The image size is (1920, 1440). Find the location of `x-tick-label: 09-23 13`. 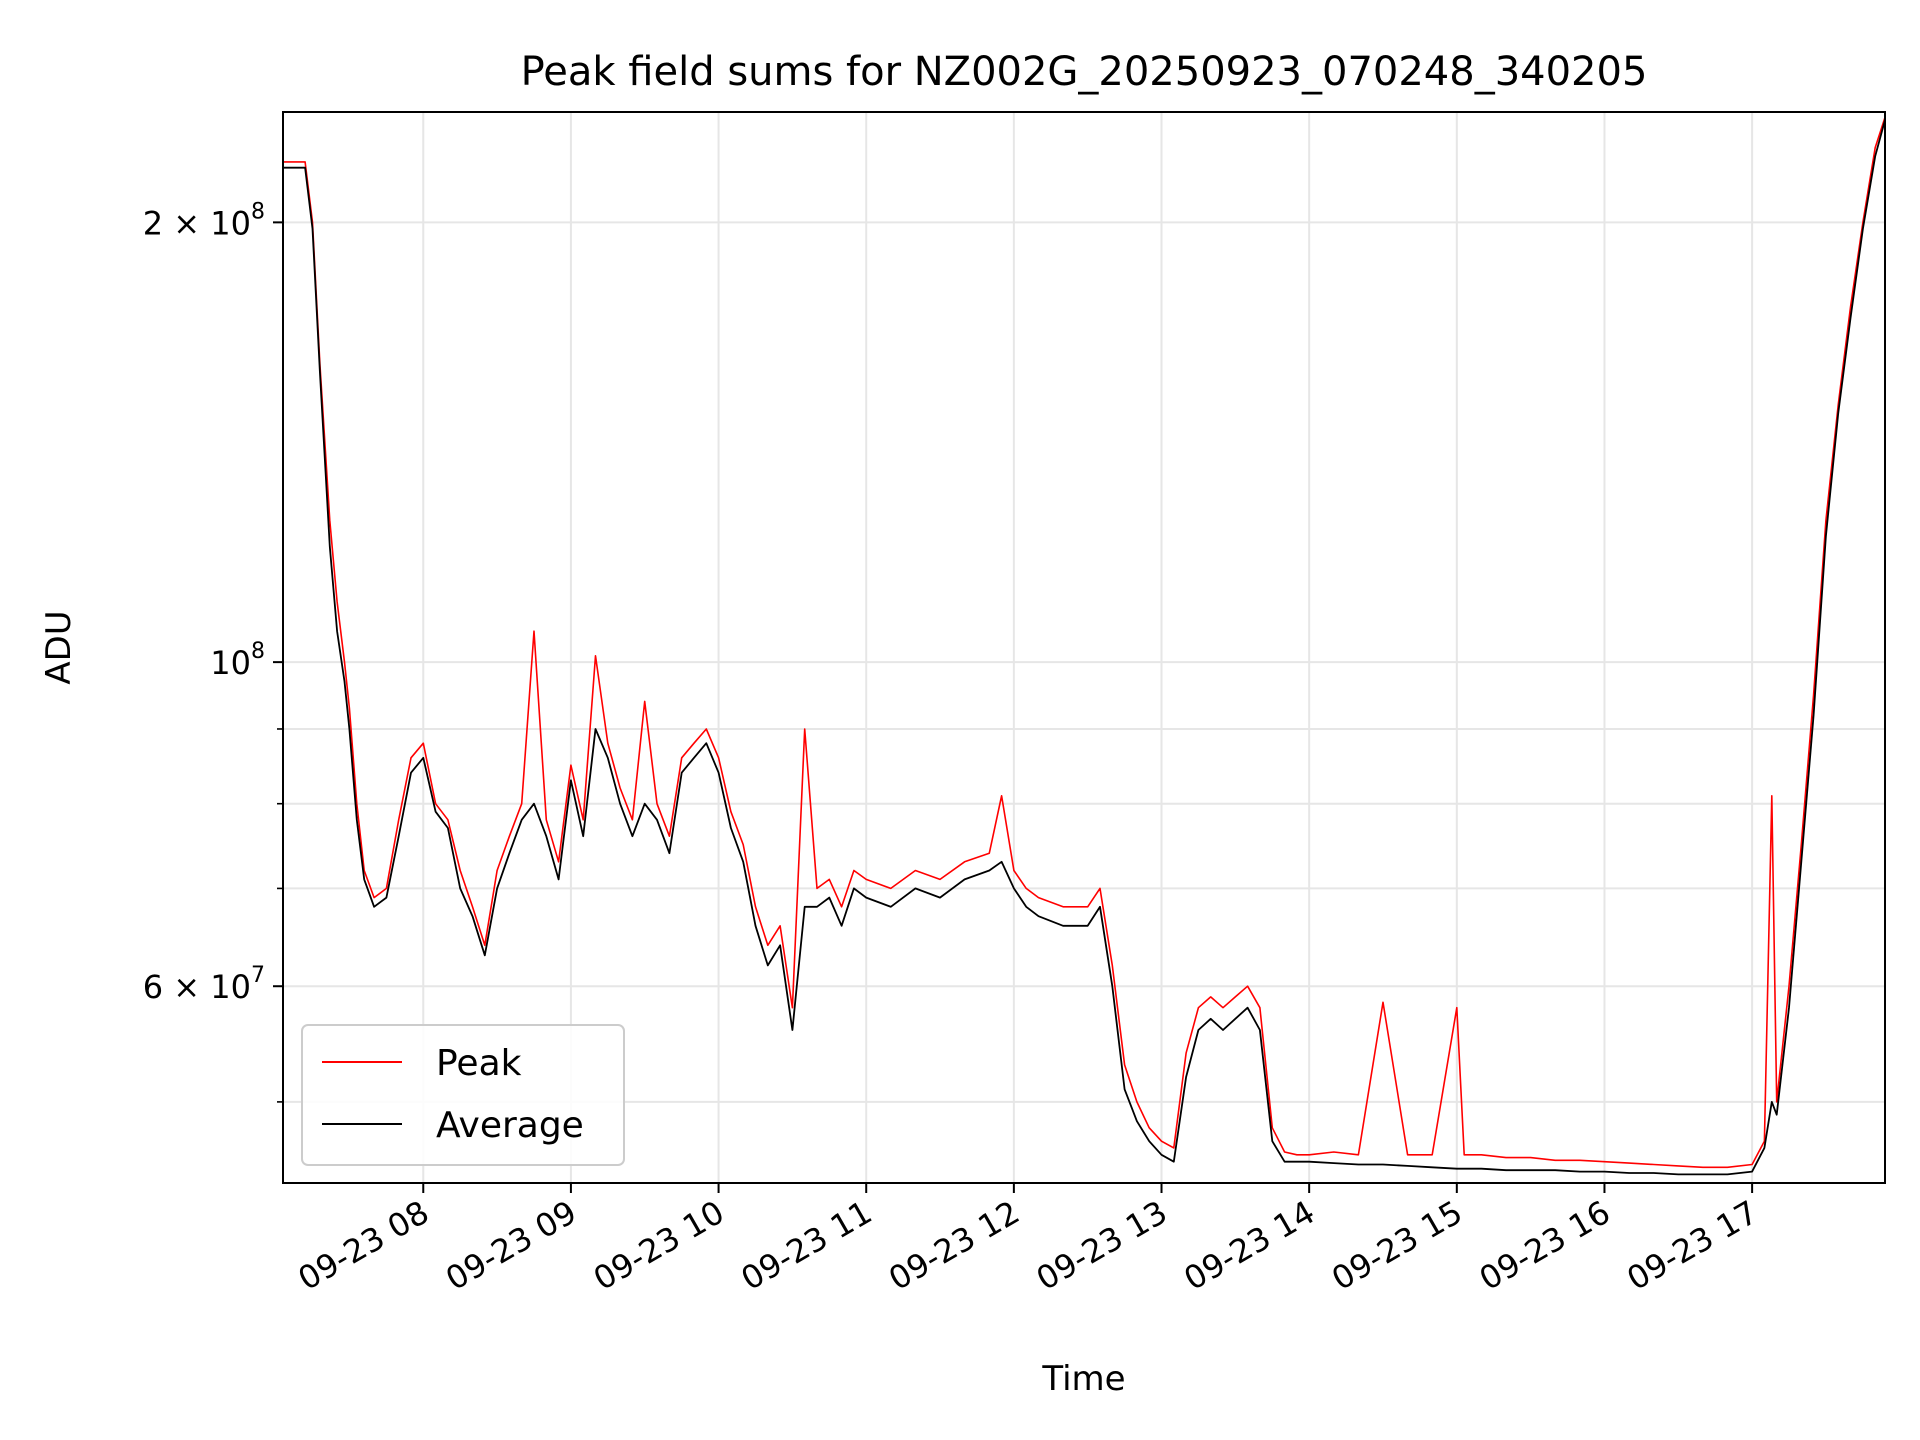

x-tick-label: 09-23 13 is located at coordinates (1102, 1245).